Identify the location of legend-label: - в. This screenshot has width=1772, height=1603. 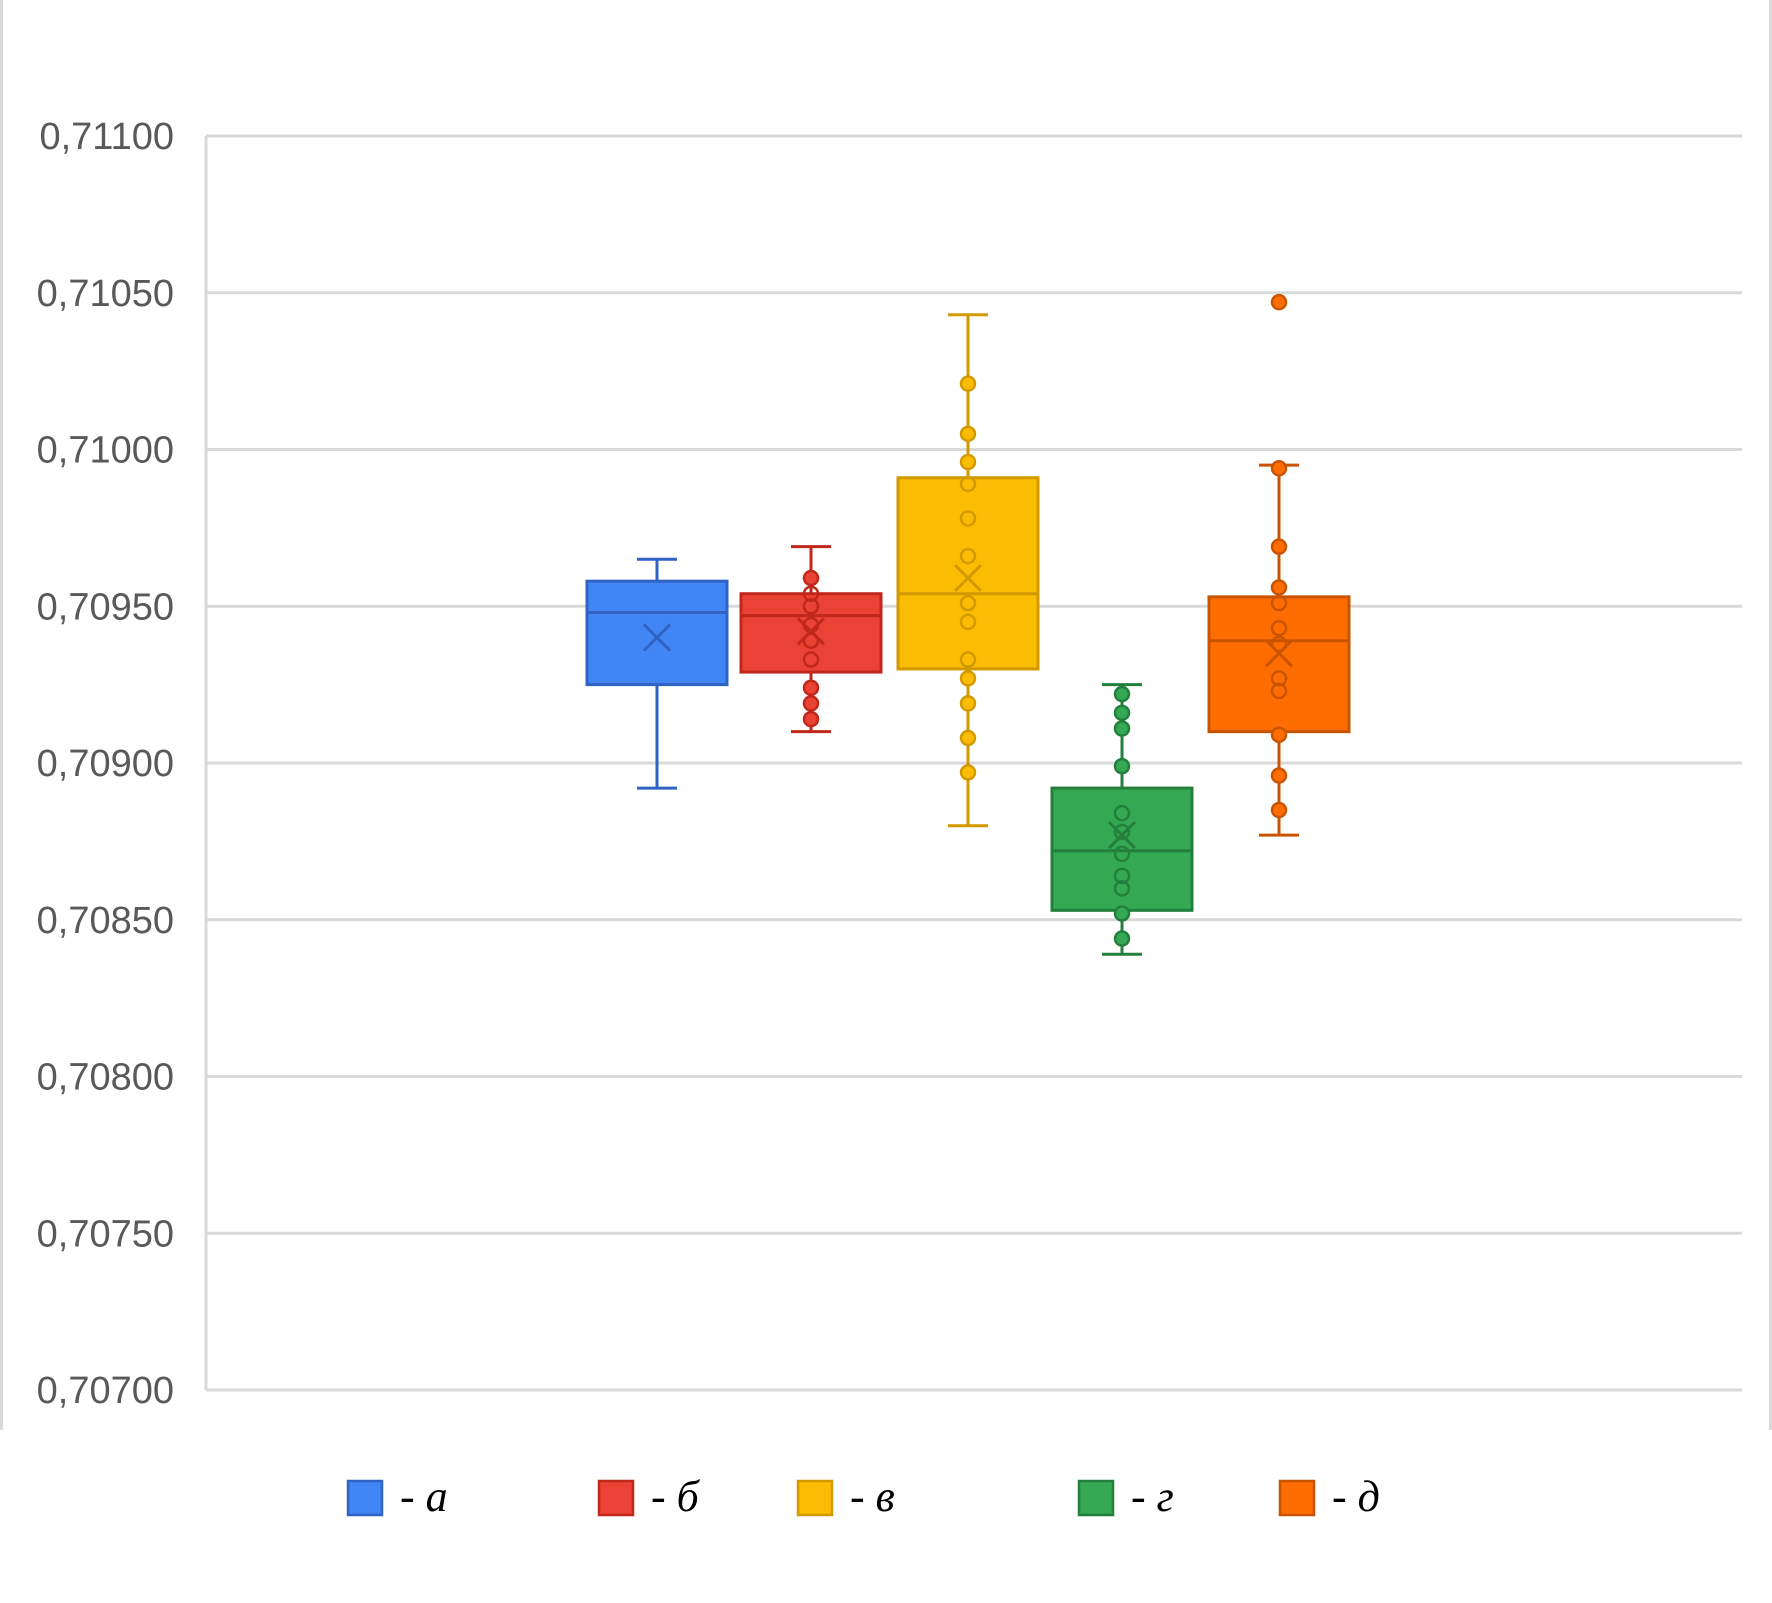
(872, 1496).